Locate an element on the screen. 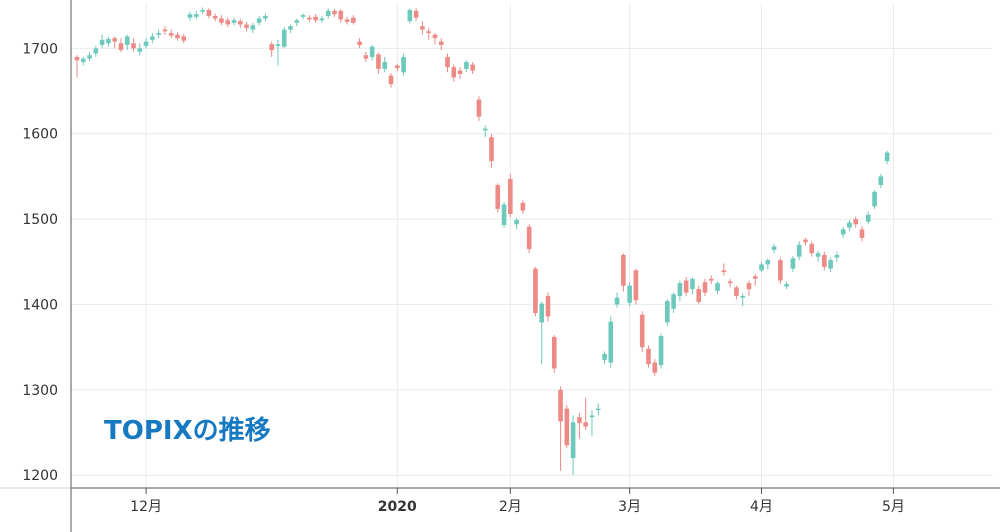  x-tick-label: 12月 is located at coordinates (146, 507).